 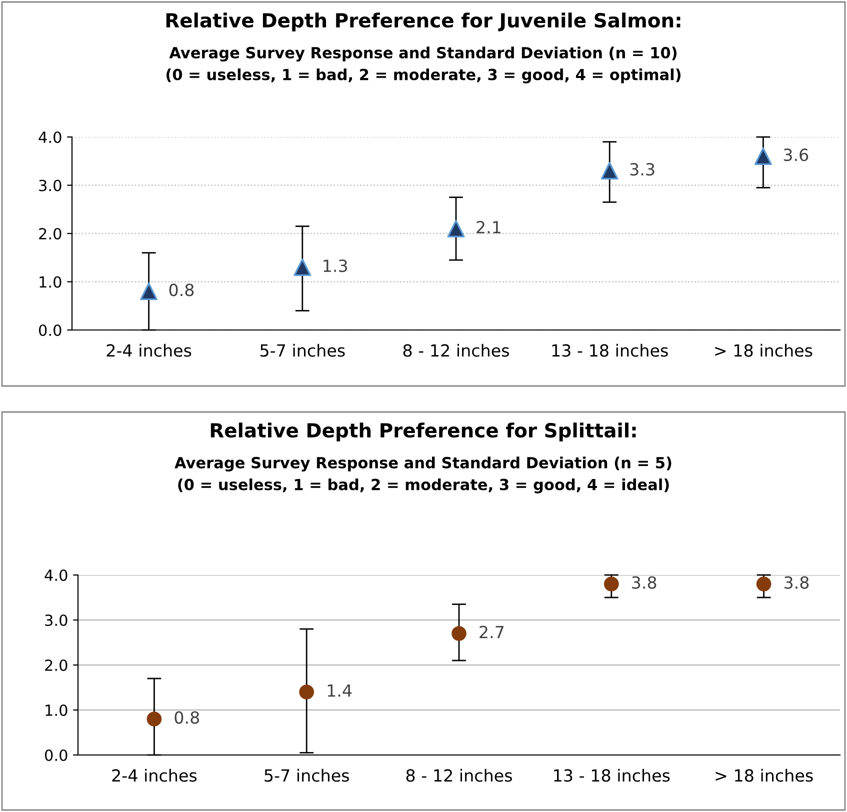 What do you see at coordinates (423, 432) in the screenshot?
I see `chart-title: Relative Depth Preference for Splittail:` at bounding box center [423, 432].